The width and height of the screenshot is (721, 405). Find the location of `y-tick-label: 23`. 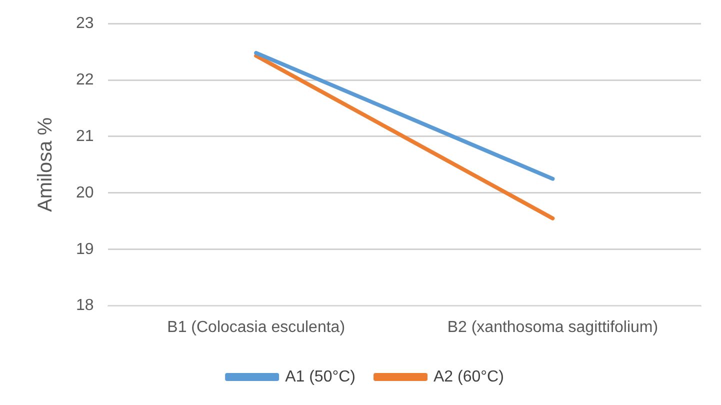

y-tick-label: 23 is located at coordinates (85, 23).